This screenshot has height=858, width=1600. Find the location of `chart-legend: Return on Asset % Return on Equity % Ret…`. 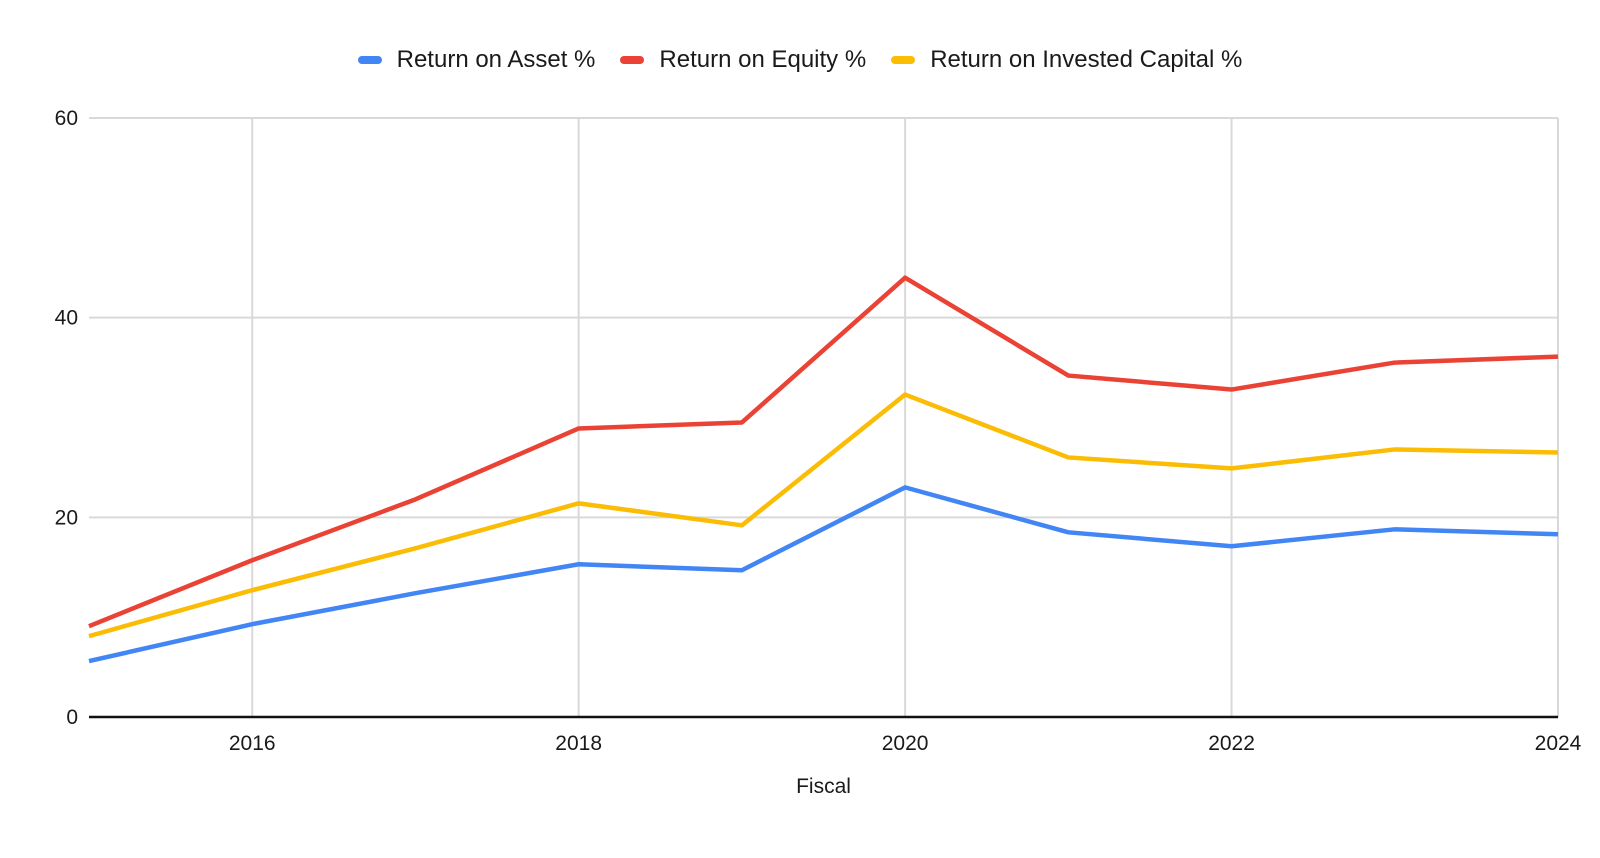

chart-legend: Return on Asset % Return on Equity % Ret… is located at coordinates (800, 60).